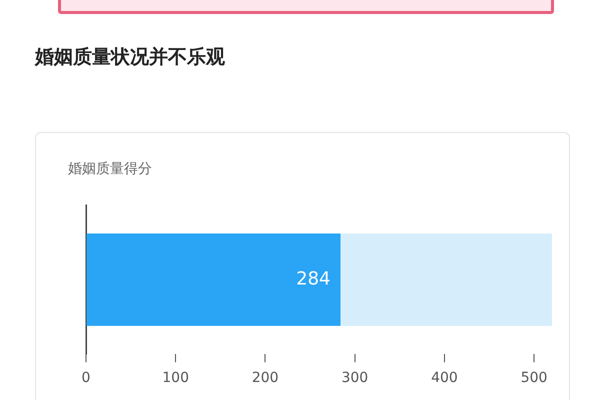 Image resolution: width=600 pixels, height=400 pixels. I want to click on data-label: 284, so click(313, 279).